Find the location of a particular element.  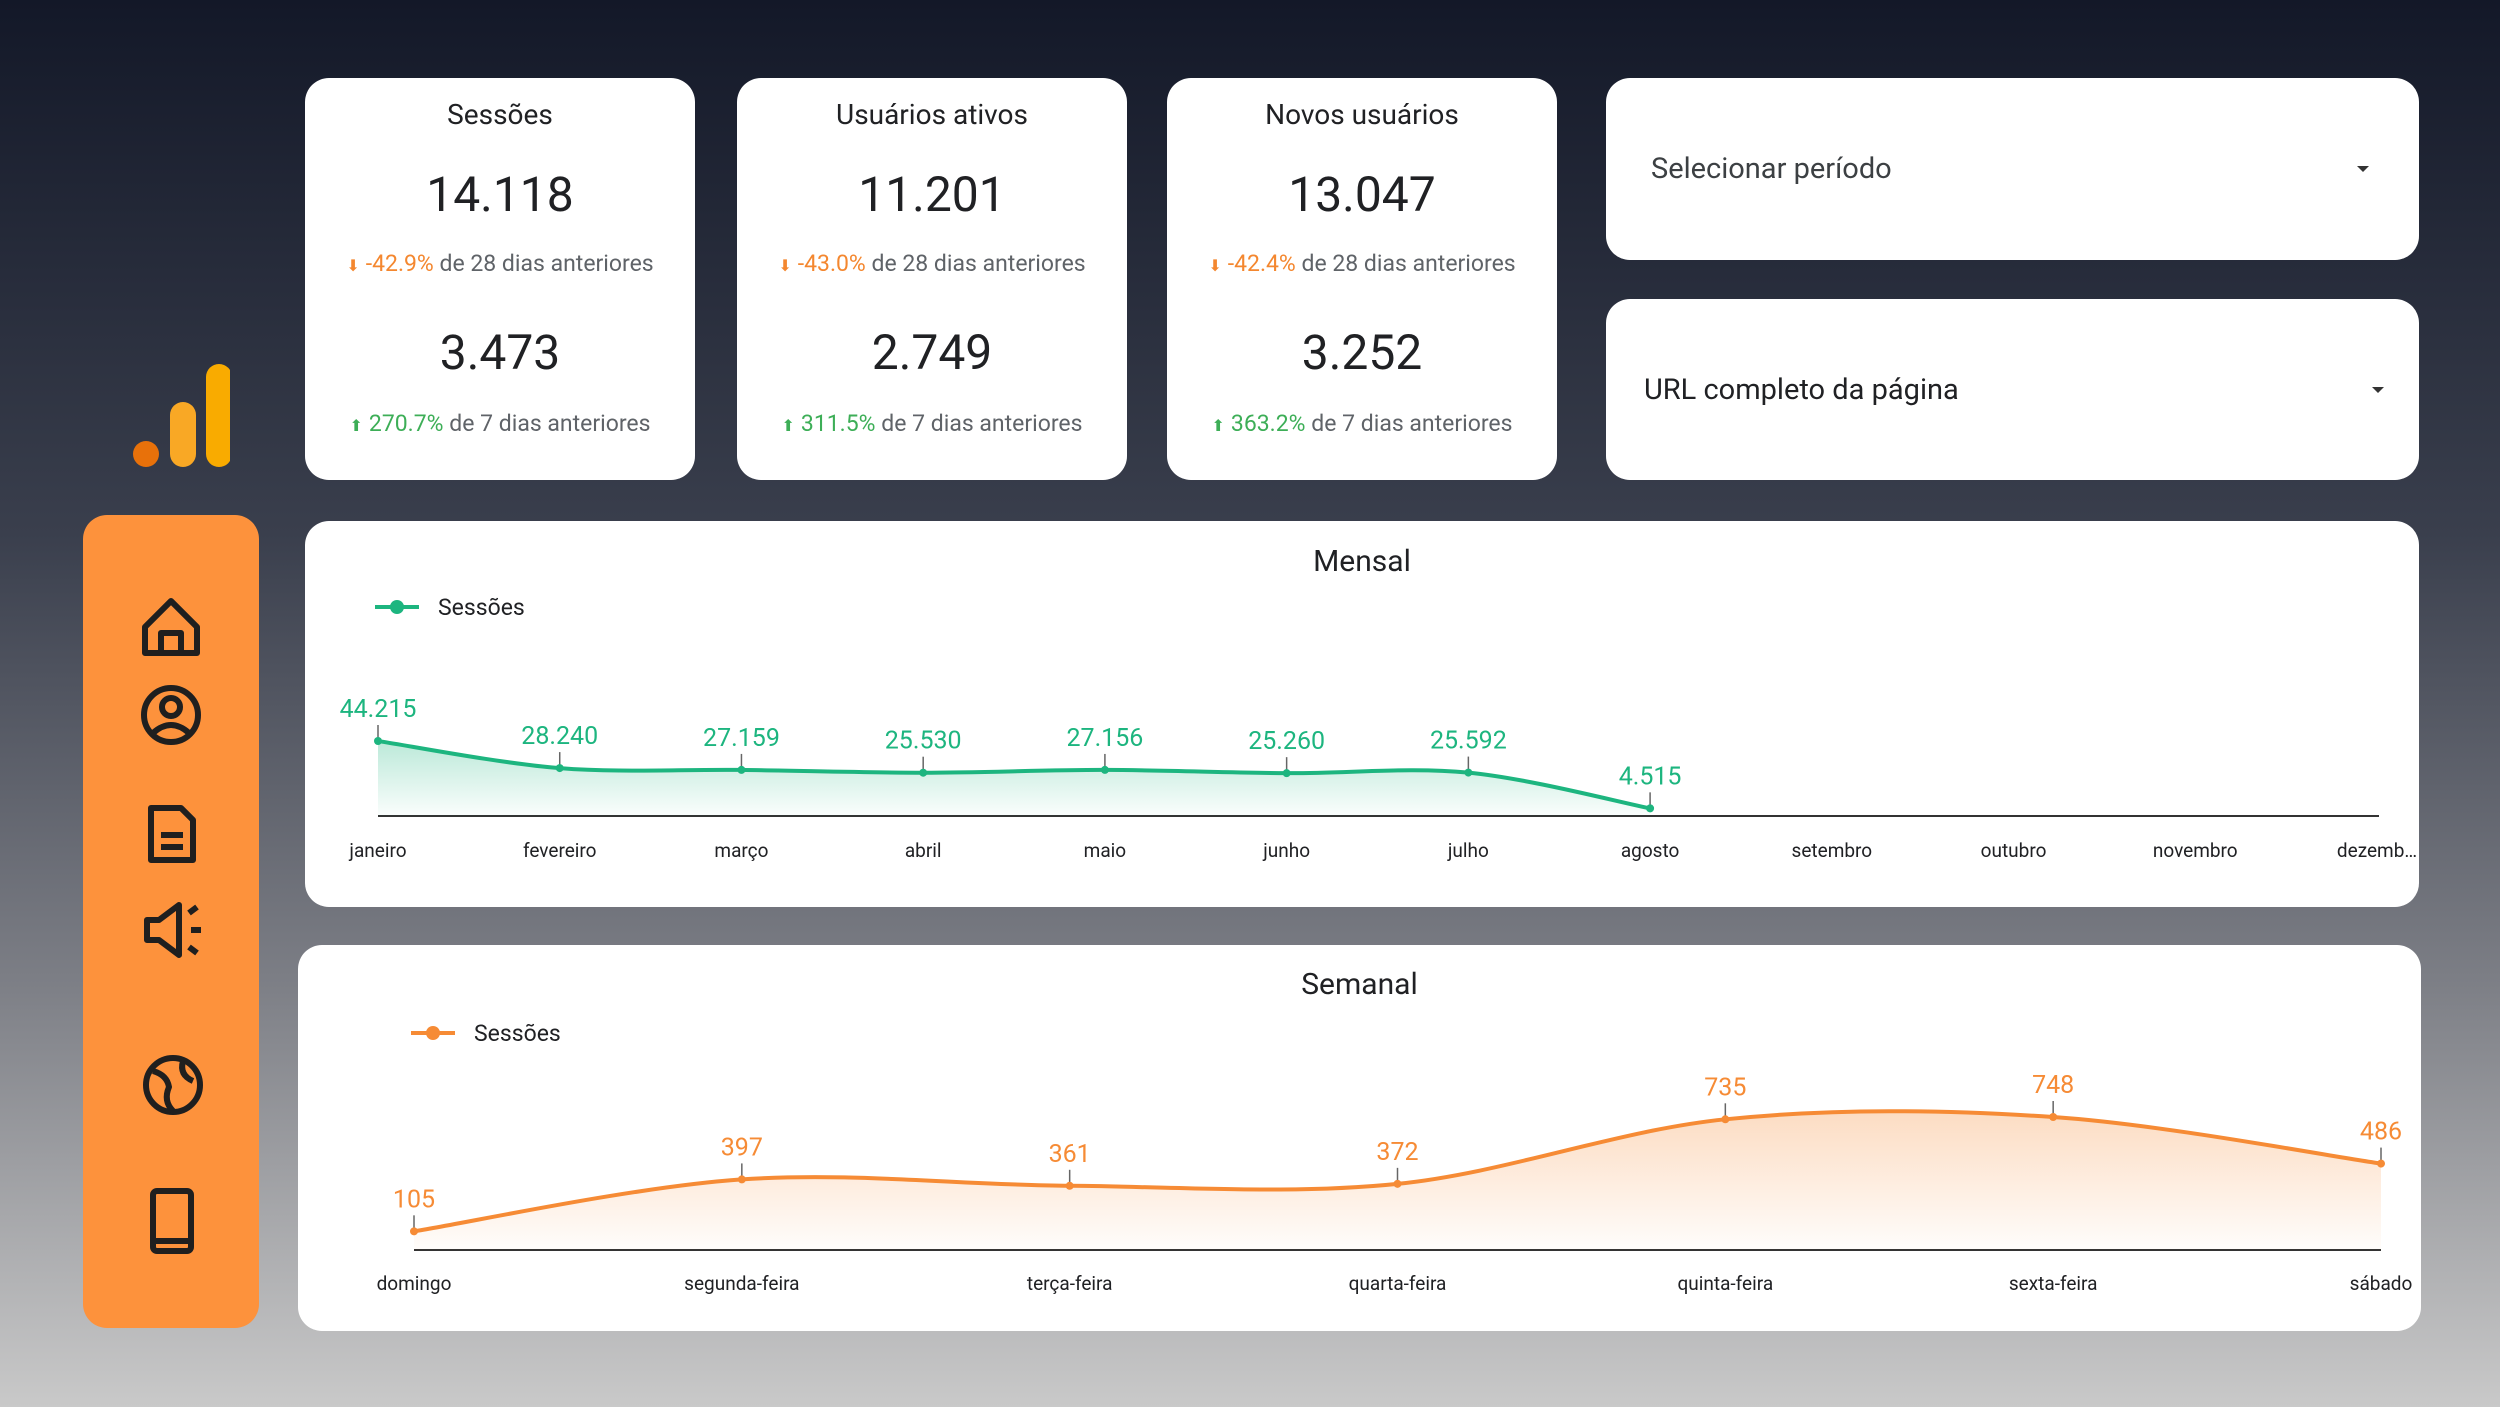

kpi-change-row: ⬆ 363.2% de 7 dias anteriores is located at coordinates (1362, 423).